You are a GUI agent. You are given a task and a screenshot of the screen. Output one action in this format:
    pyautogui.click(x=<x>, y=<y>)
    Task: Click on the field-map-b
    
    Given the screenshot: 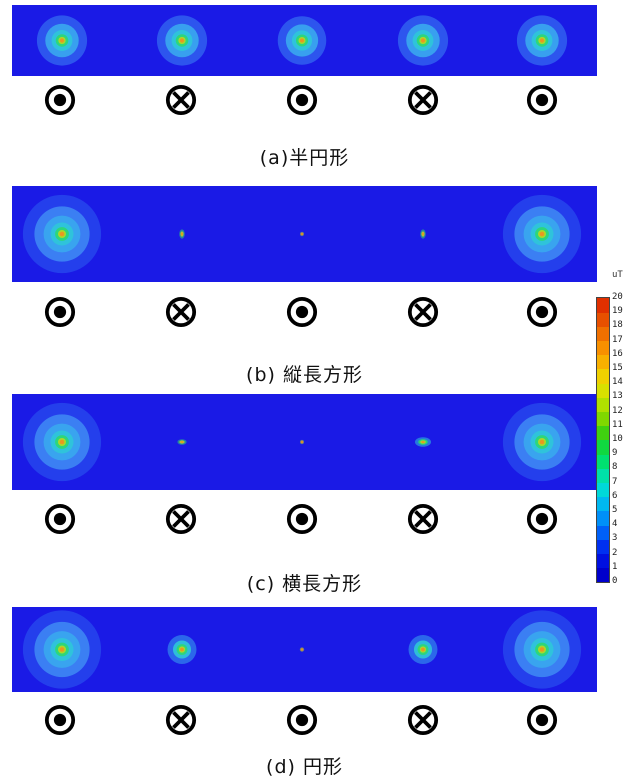 What is the action you would take?
    pyautogui.click(x=304, y=234)
    